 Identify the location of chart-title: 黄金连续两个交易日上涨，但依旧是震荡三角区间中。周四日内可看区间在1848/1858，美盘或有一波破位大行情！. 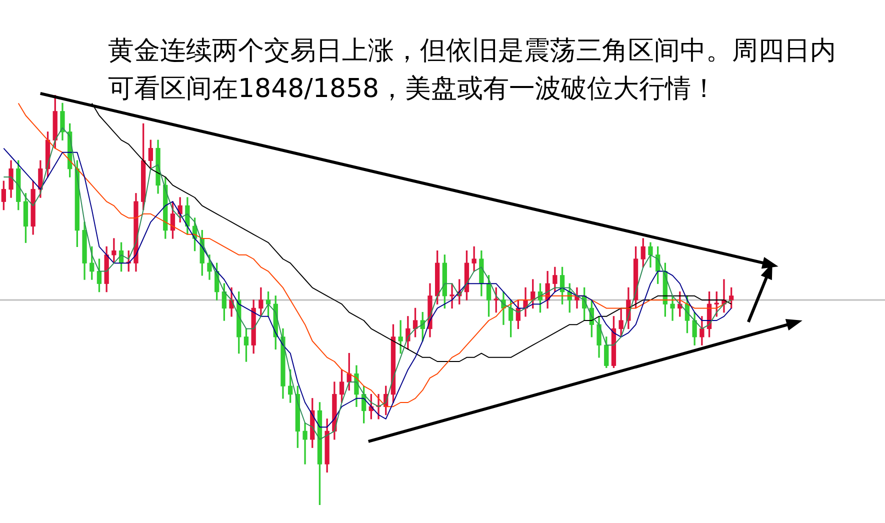
(472, 70).